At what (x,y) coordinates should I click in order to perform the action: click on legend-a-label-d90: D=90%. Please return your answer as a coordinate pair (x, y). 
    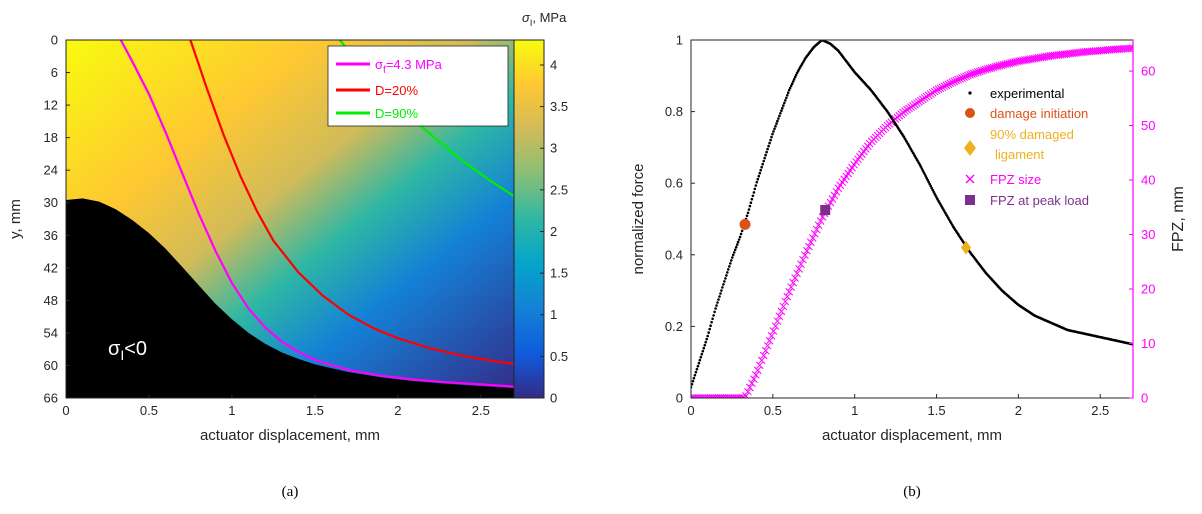
    Looking at the image, I should click on (396, 113).